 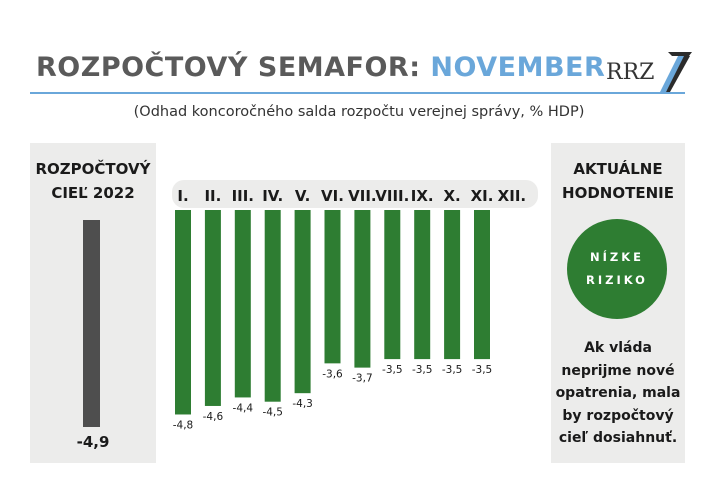 I want to click on month-tick-label: IX., so click(x=422, y=196).